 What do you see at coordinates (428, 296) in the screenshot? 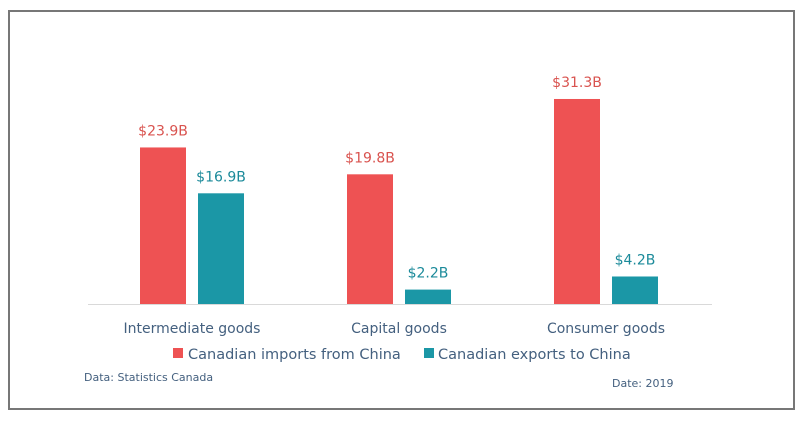
I see `bar-capital-goods-exports` at bounding box center [428, 296].